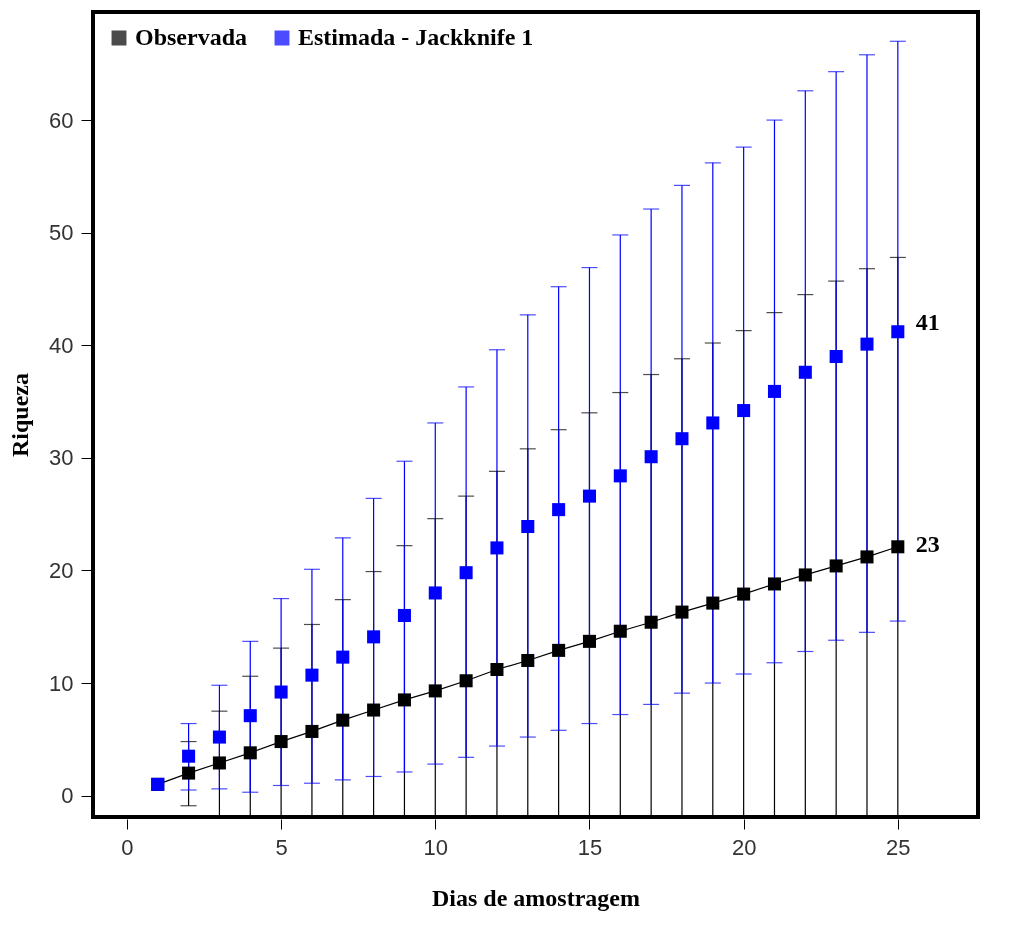  I want to click on x-tick-label: 25, so click(898, 847).